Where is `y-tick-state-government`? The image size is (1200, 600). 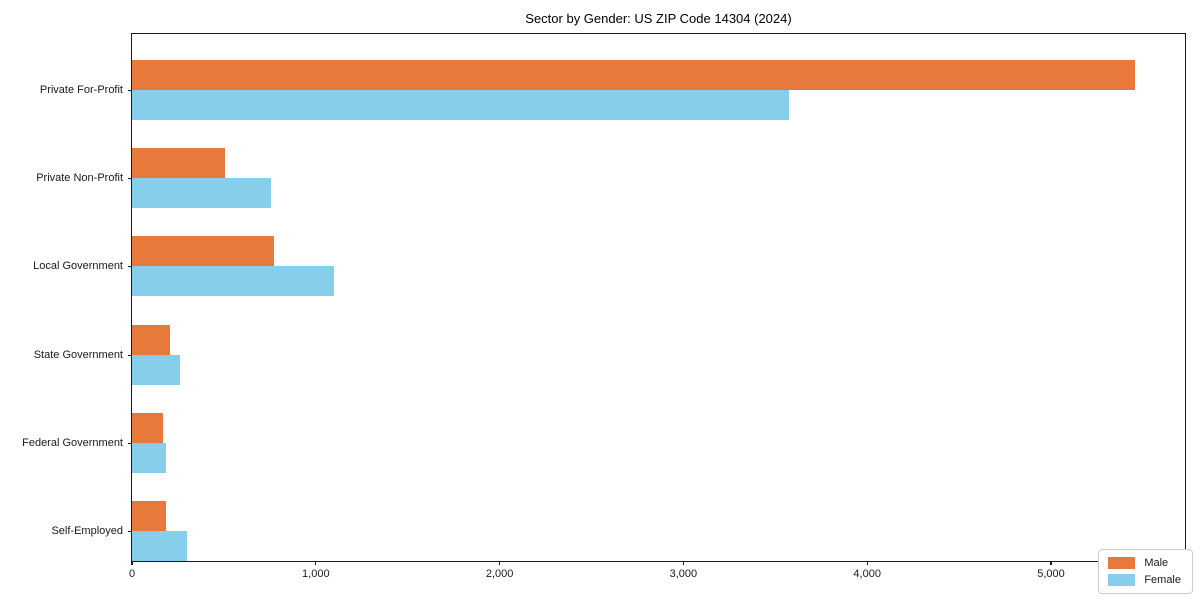 y-tick-state-government is located at coordinates (130, 355).